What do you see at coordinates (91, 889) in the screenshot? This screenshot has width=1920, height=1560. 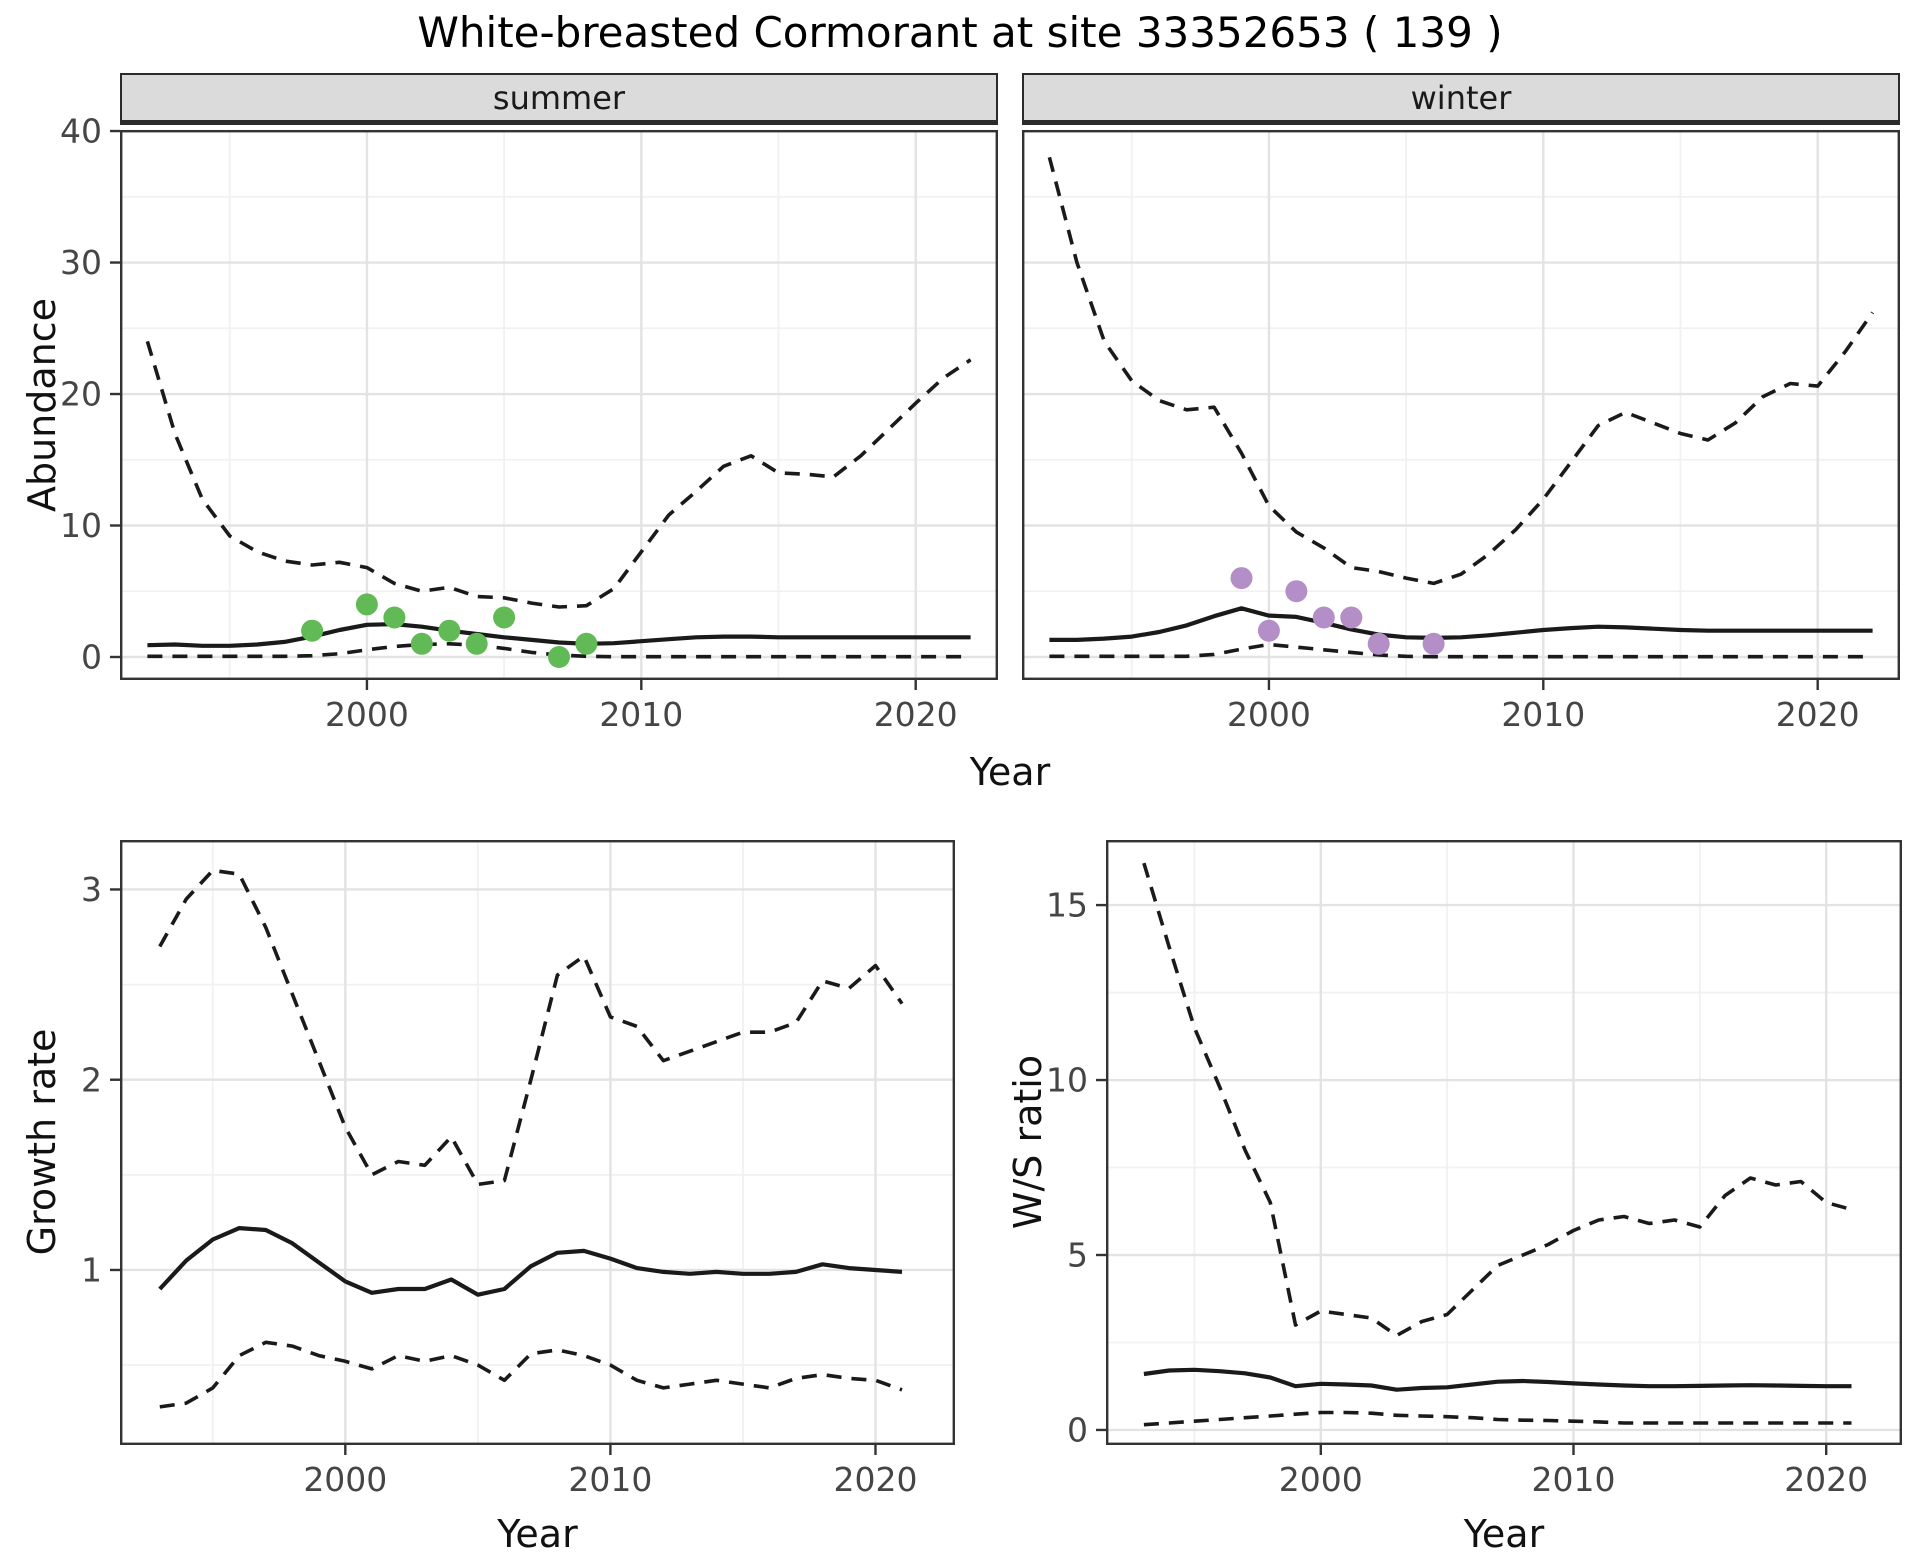 I see `svg-text: 3` at bounding box center [91, 889].